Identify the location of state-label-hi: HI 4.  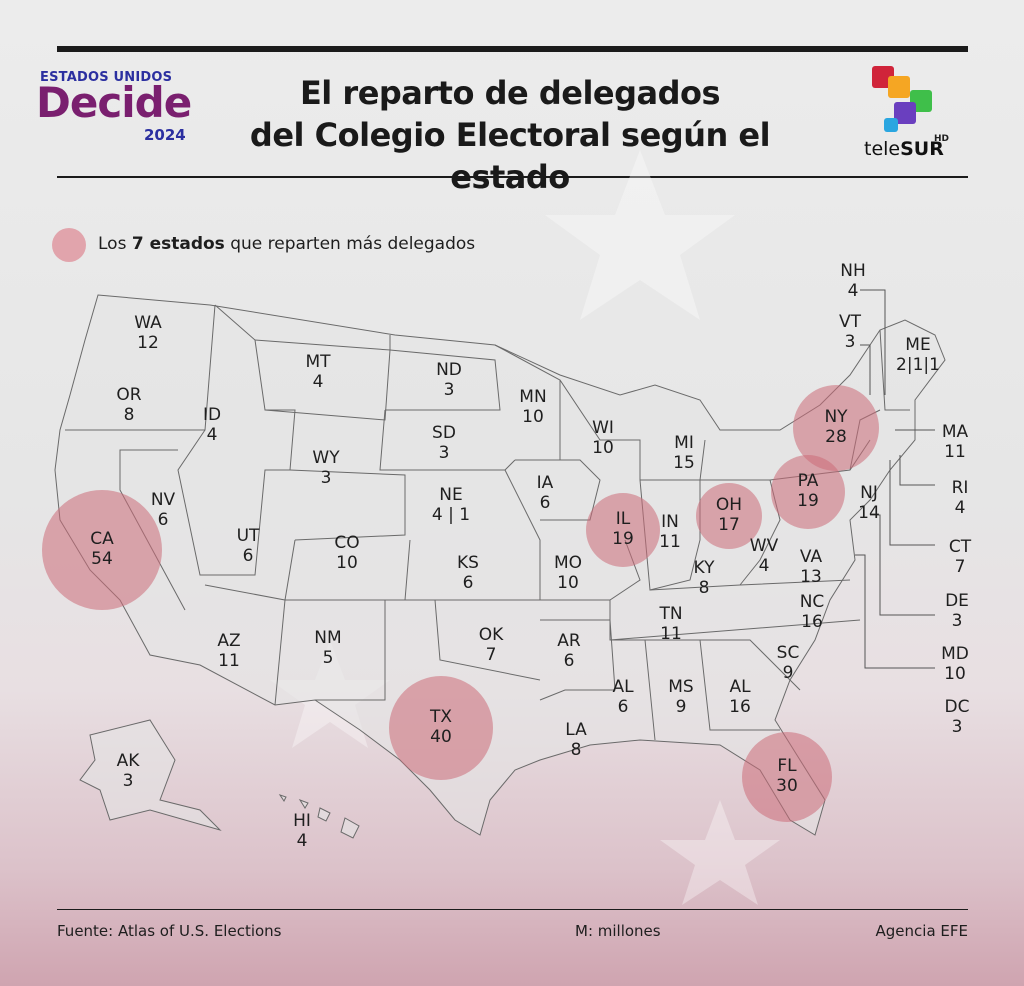
(302, 831).